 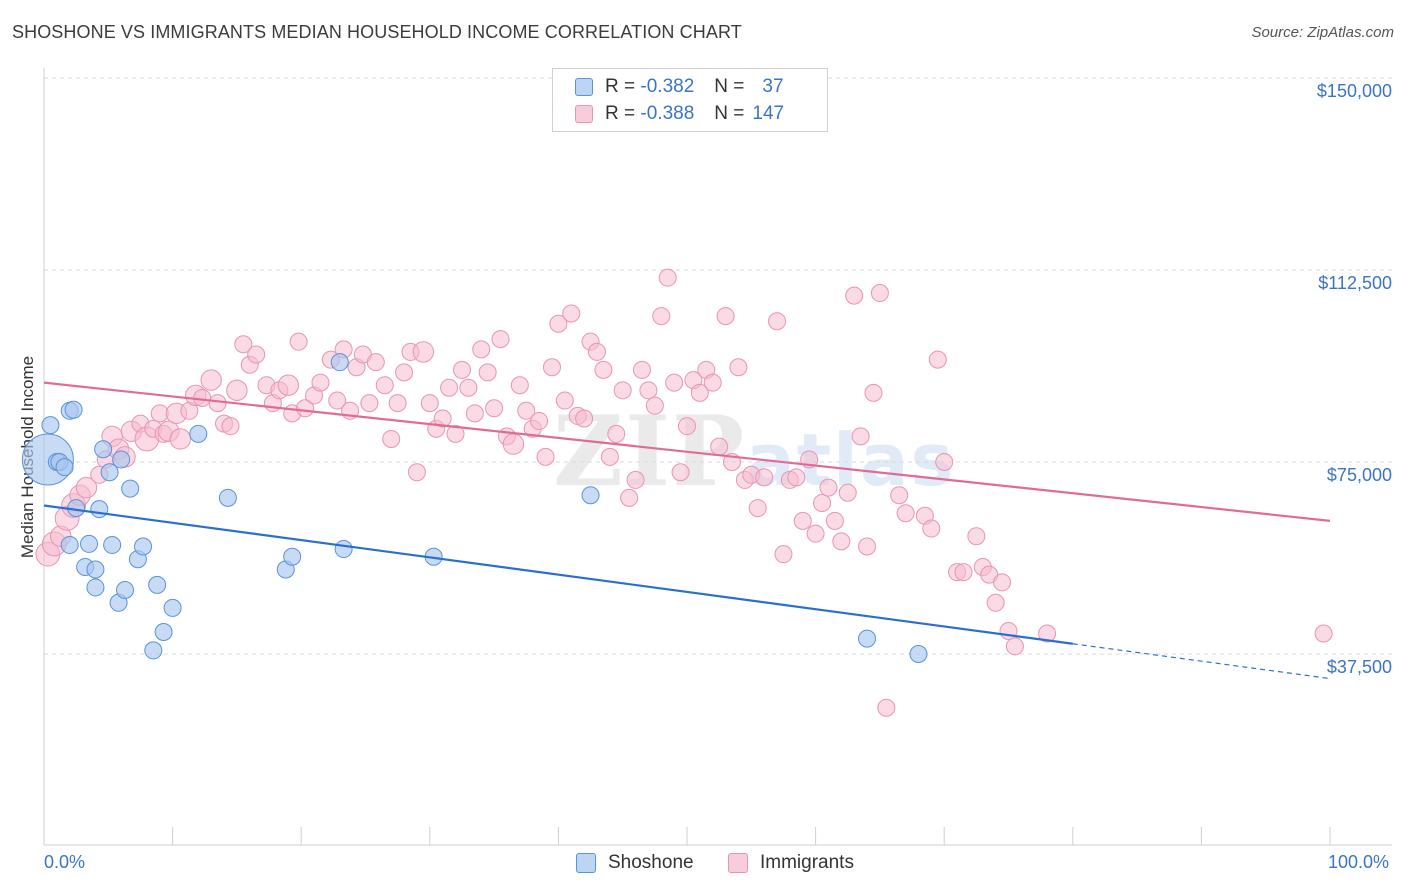 I want to click on legend-row-immigrants: R = -0.388 N = 147, so click(x=679, y=114).